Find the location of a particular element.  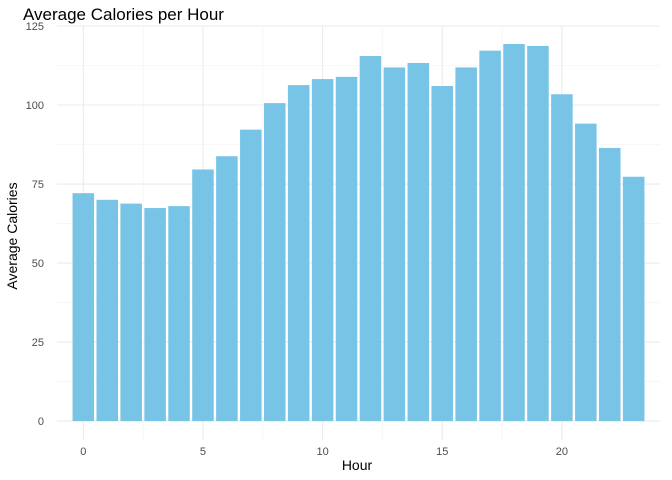

y-tick-label: 25 is located at coordinates (38, 343).